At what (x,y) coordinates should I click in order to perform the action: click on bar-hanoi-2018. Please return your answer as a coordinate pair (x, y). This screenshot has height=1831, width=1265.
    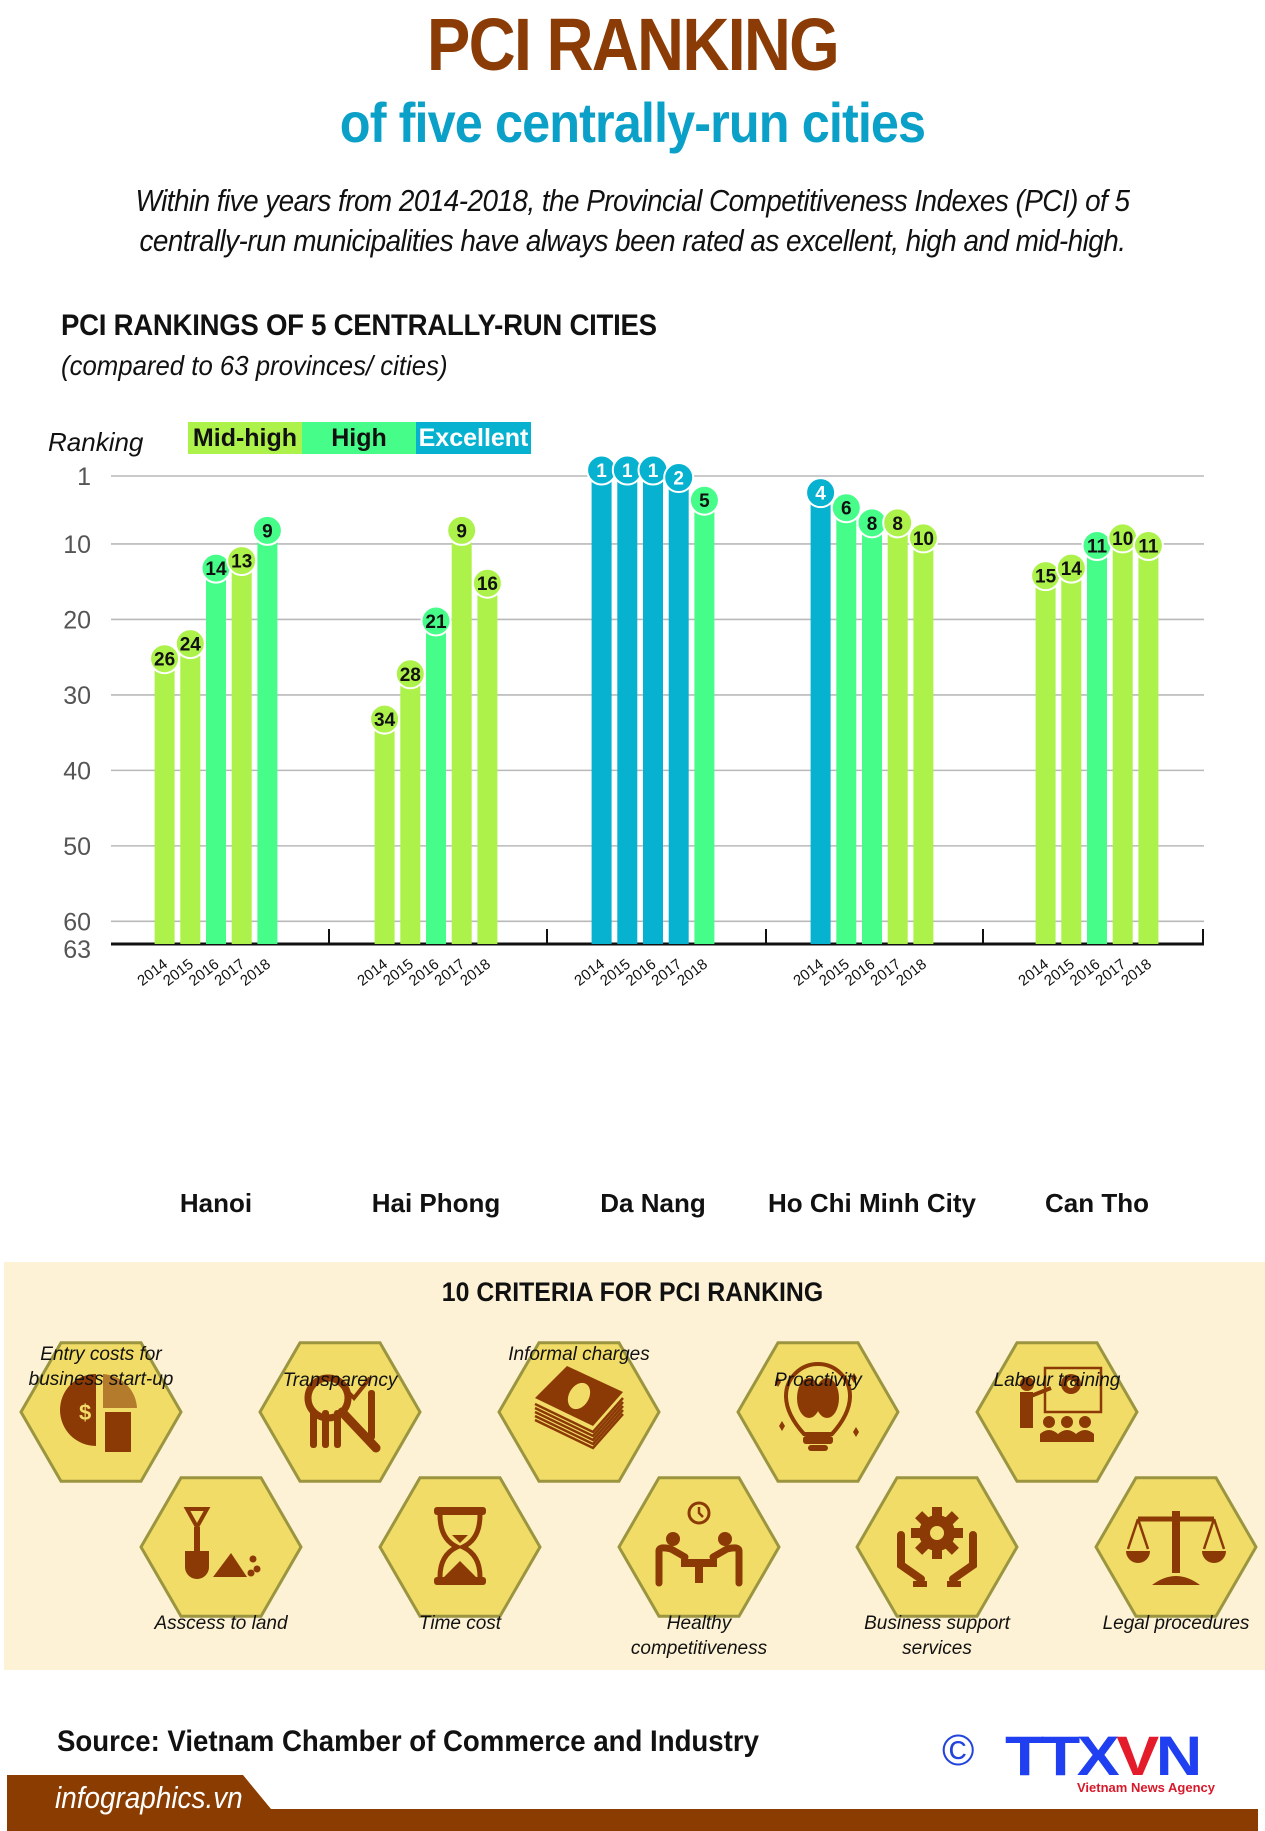
    Looking at the image, I should click on (267, 740).